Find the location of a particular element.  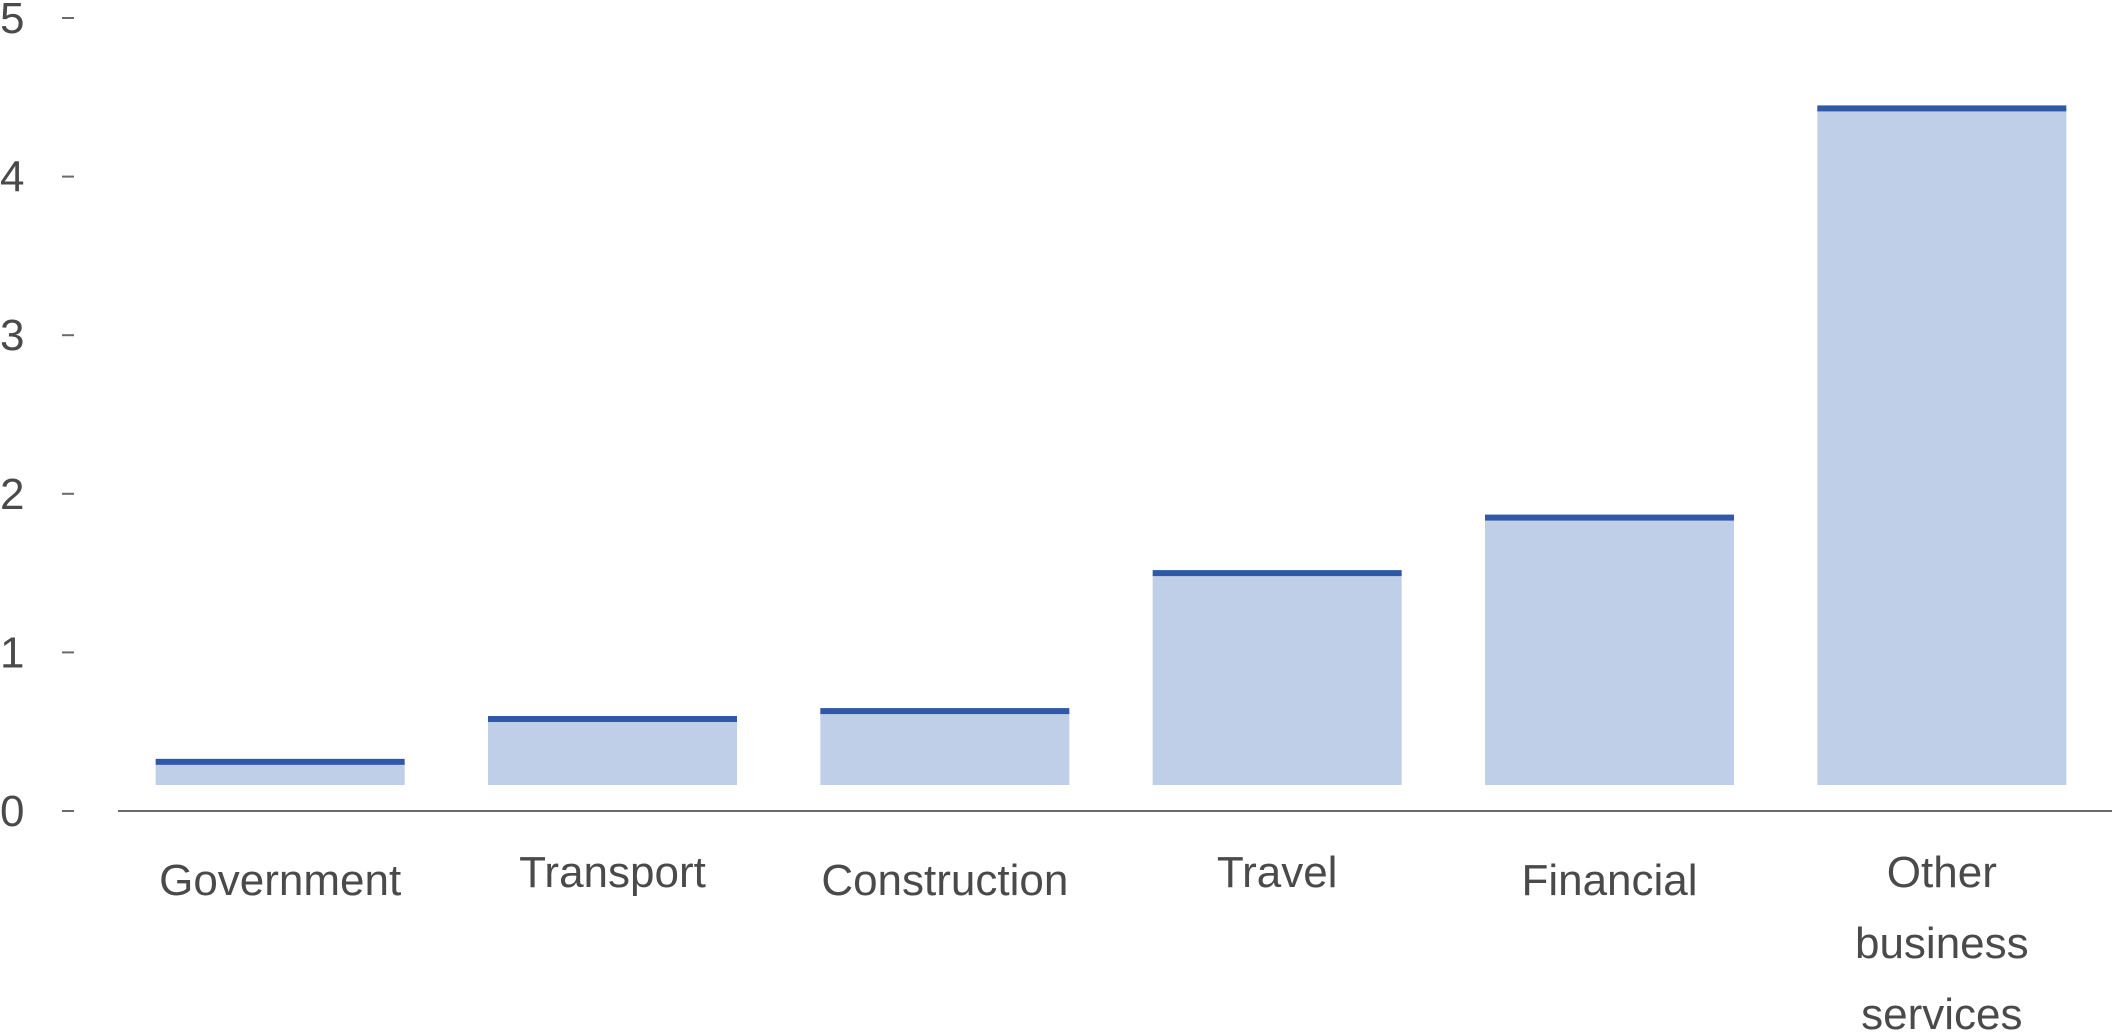

x-category-label: Transport is located at coordinates (612, 872).